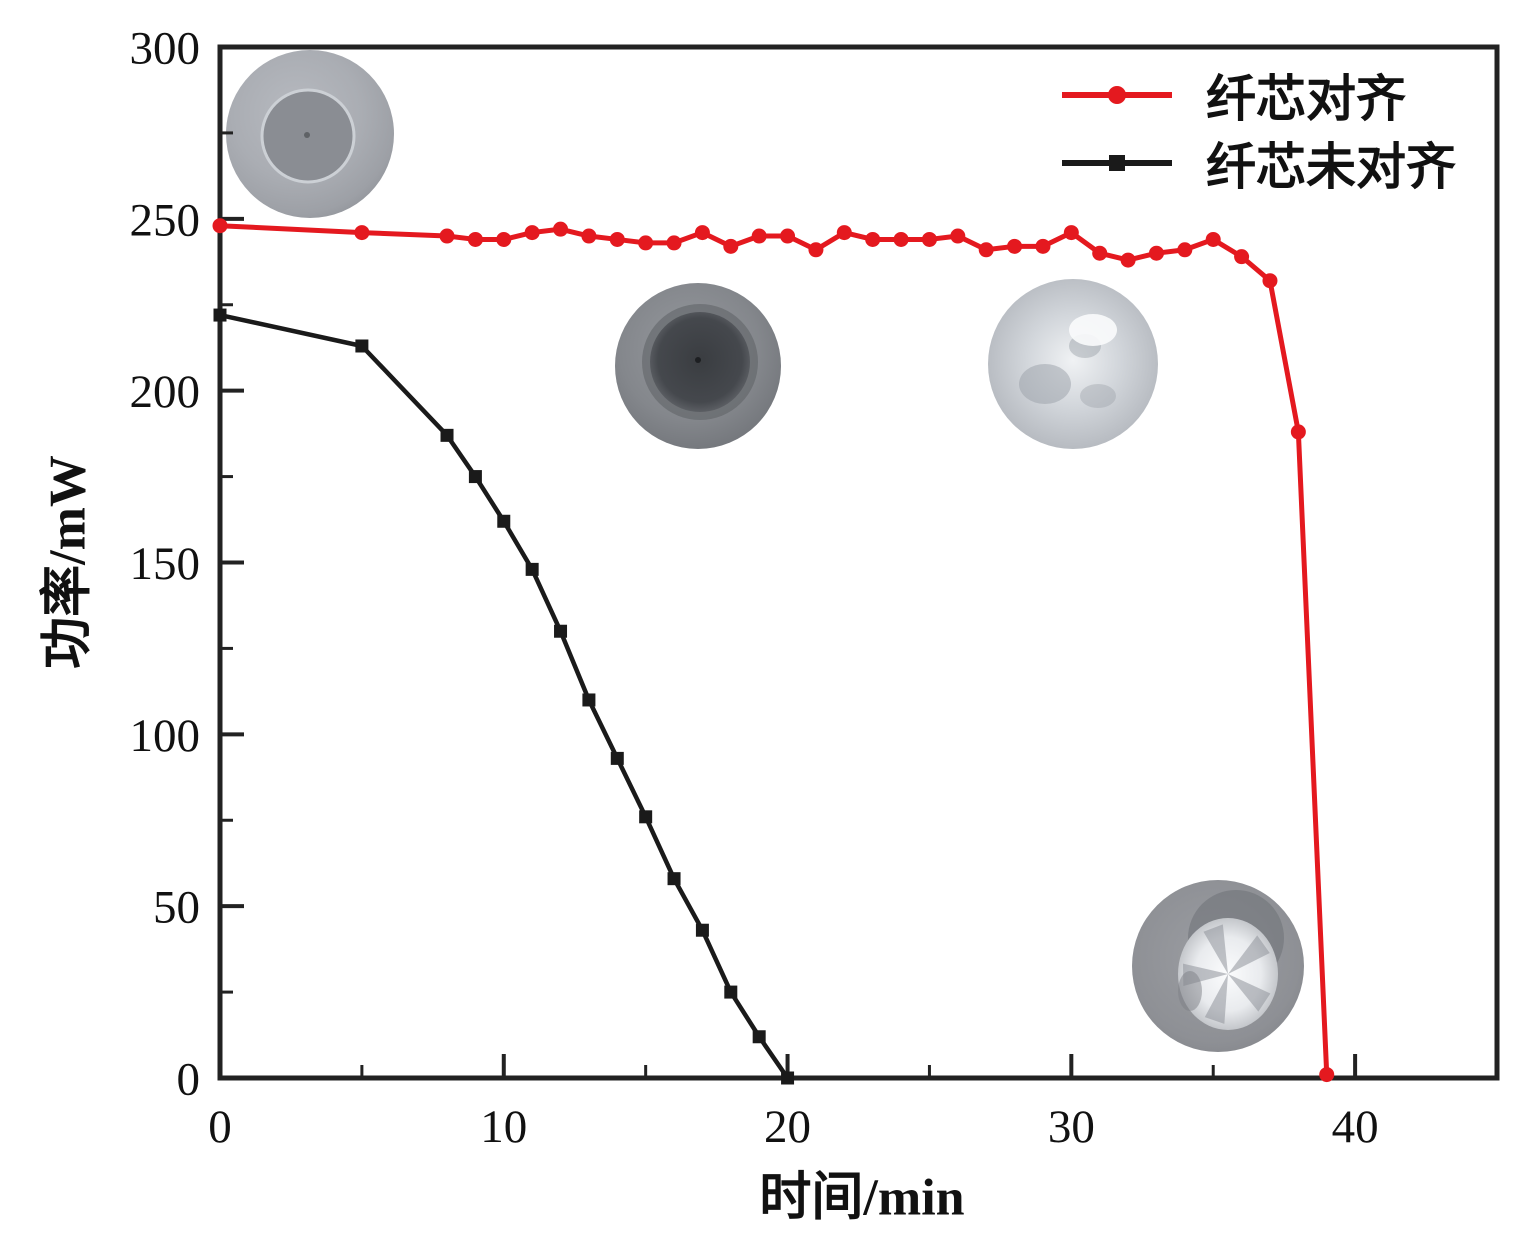 This screenshot has width=1537, height=1249. I want to click on x-tick-label: 30, so click(1071, 1127).